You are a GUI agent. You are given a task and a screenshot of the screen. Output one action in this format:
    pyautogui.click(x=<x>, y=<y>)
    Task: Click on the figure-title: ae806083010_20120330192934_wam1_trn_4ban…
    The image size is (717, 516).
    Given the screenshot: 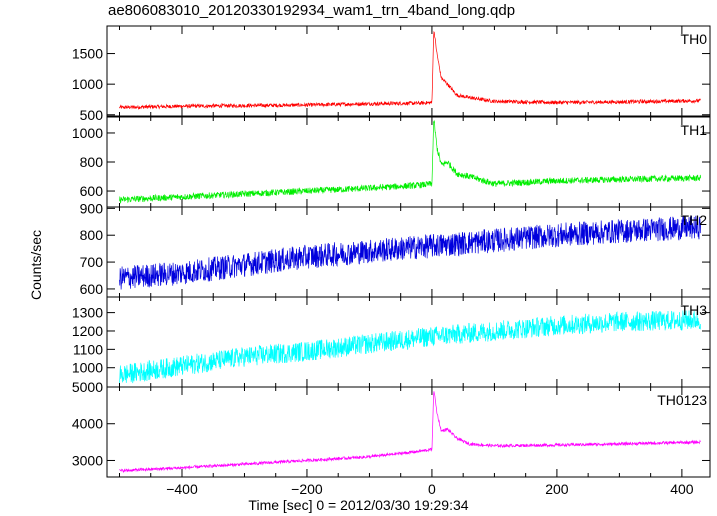 What is the action you would take?
    pyautogui.click(x=312, y=10)
    